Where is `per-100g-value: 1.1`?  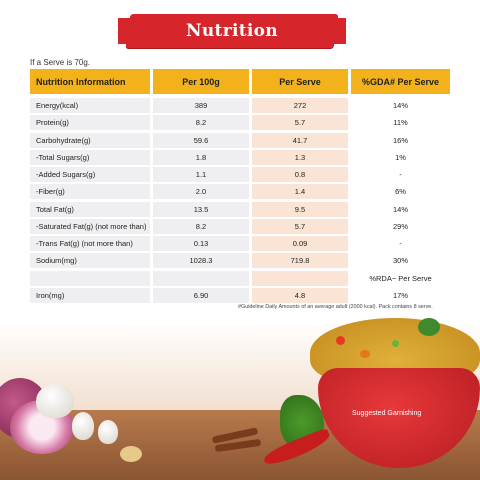 per-100g-value: 1.1 is located at coordinates (201, 174).